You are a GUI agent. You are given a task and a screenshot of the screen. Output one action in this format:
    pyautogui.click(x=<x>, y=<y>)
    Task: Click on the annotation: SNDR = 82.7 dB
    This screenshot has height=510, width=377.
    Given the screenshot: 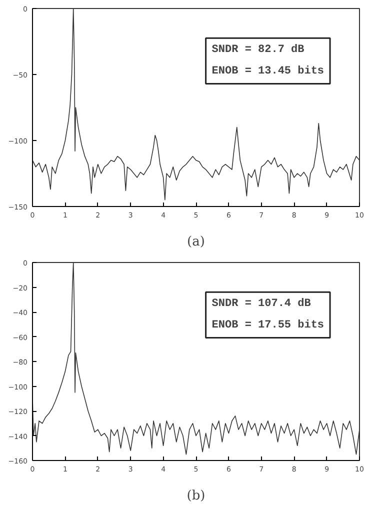 What is the action you would take?
    pyautogui.click(x=258, y=50)
    